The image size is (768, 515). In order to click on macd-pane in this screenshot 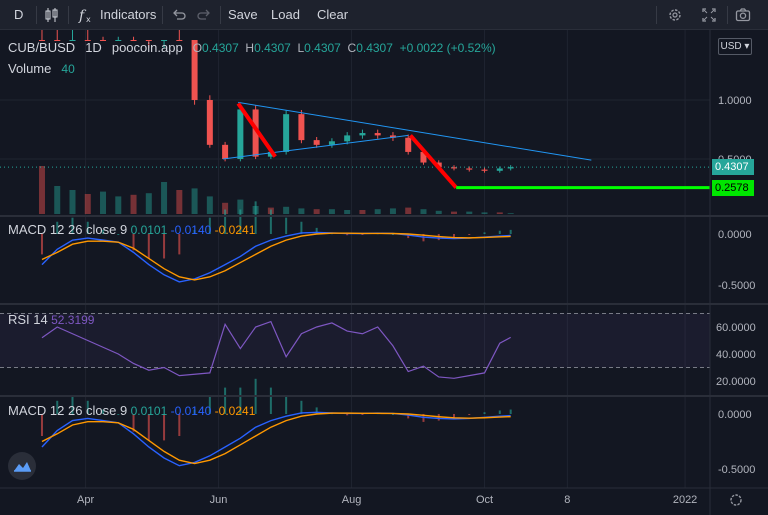, I will do `click(276, 242)`.